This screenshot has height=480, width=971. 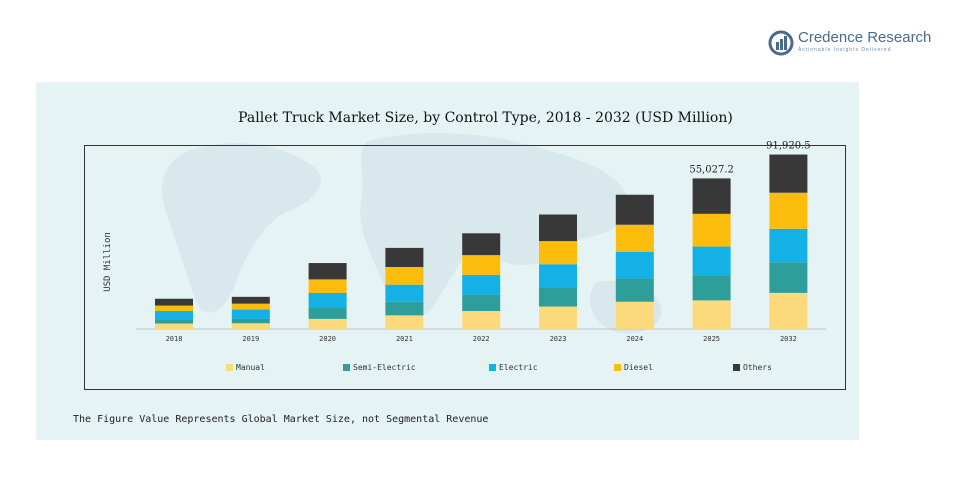 I want to click on legend-item-diesel: Diesel, so click(x=633, y=367).